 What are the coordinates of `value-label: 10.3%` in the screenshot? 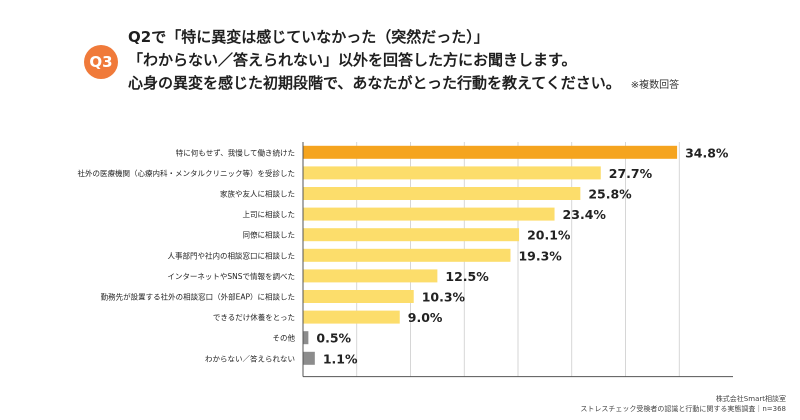 It's located at (444, 297).